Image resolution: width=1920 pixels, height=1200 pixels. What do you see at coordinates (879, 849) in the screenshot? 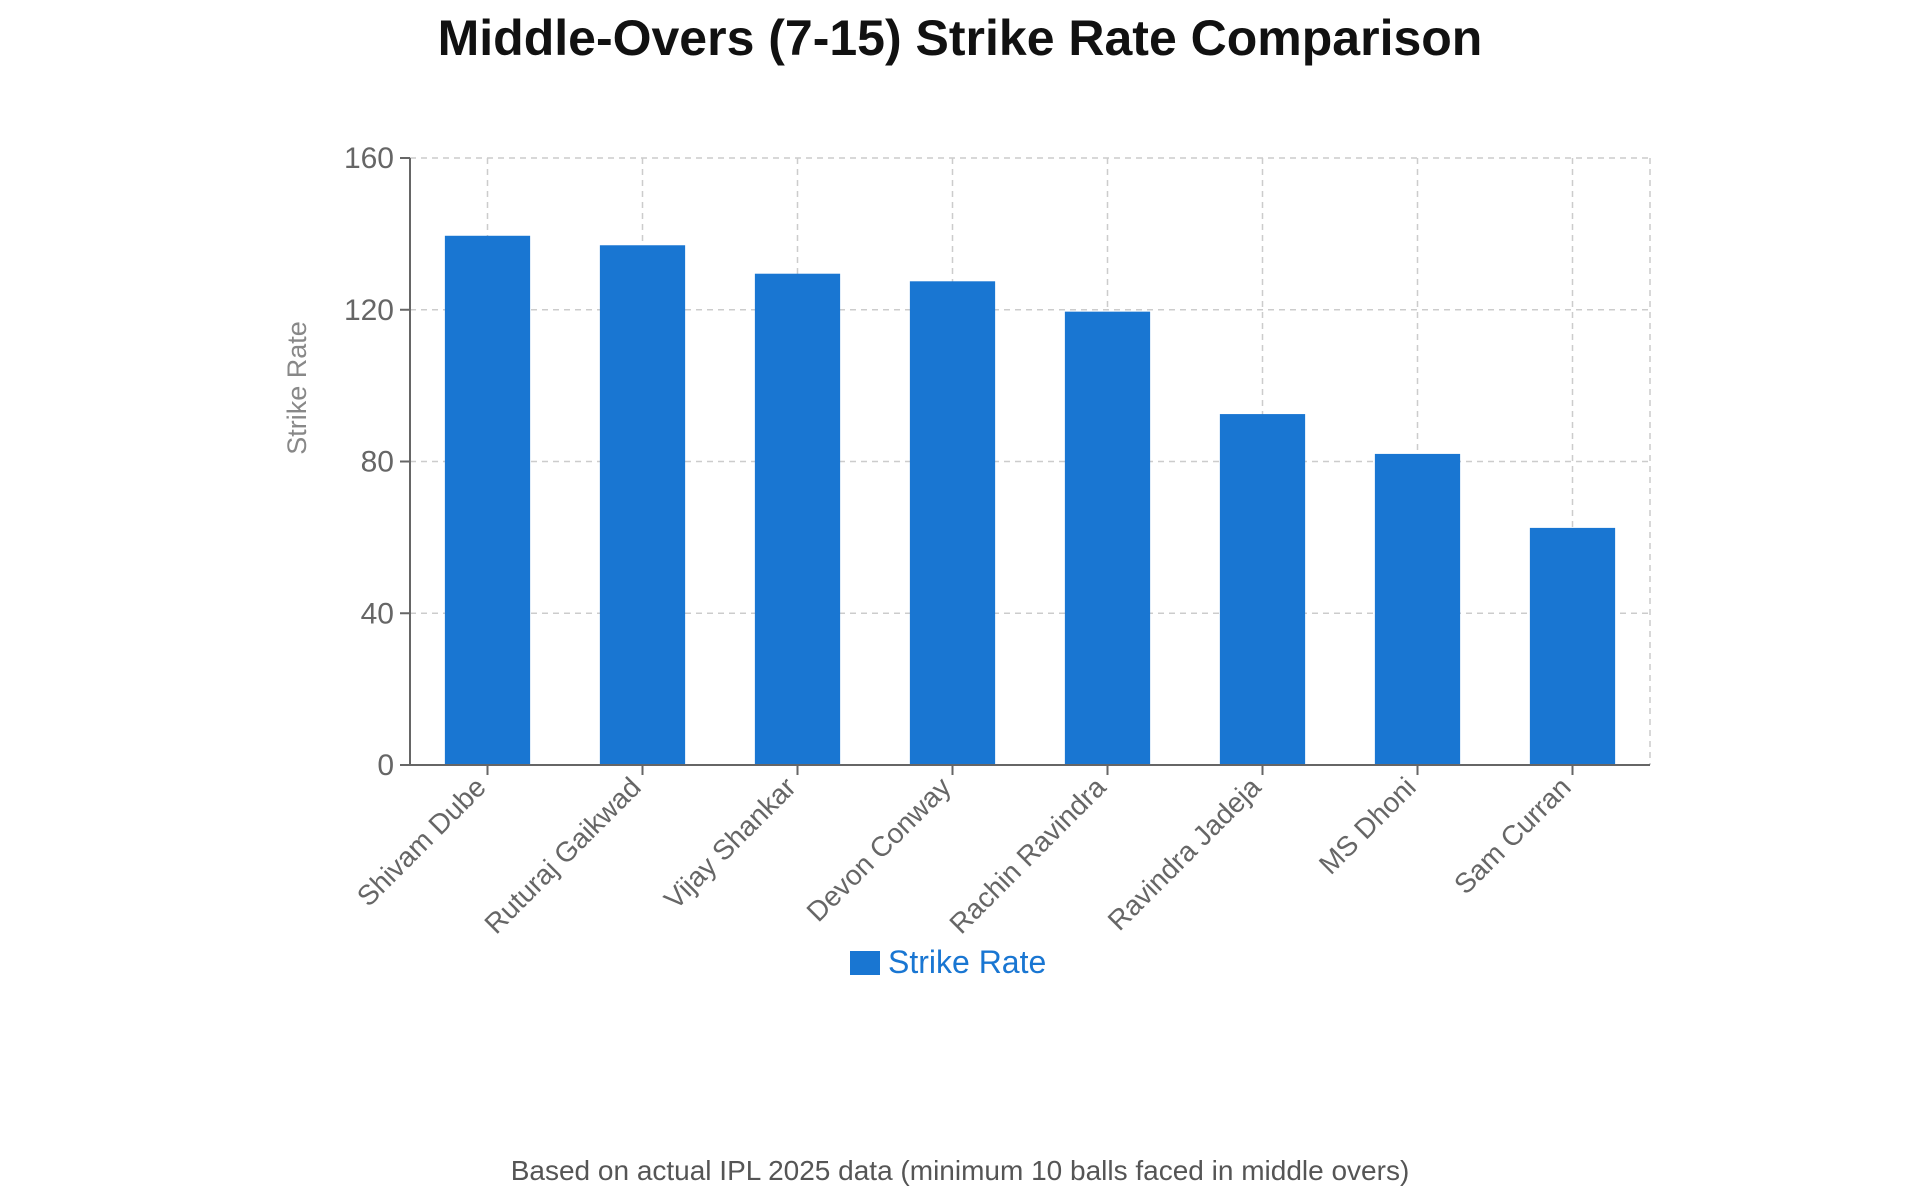
I see `x-tick-label: Devon Conway` at bounding box center [879, 849].